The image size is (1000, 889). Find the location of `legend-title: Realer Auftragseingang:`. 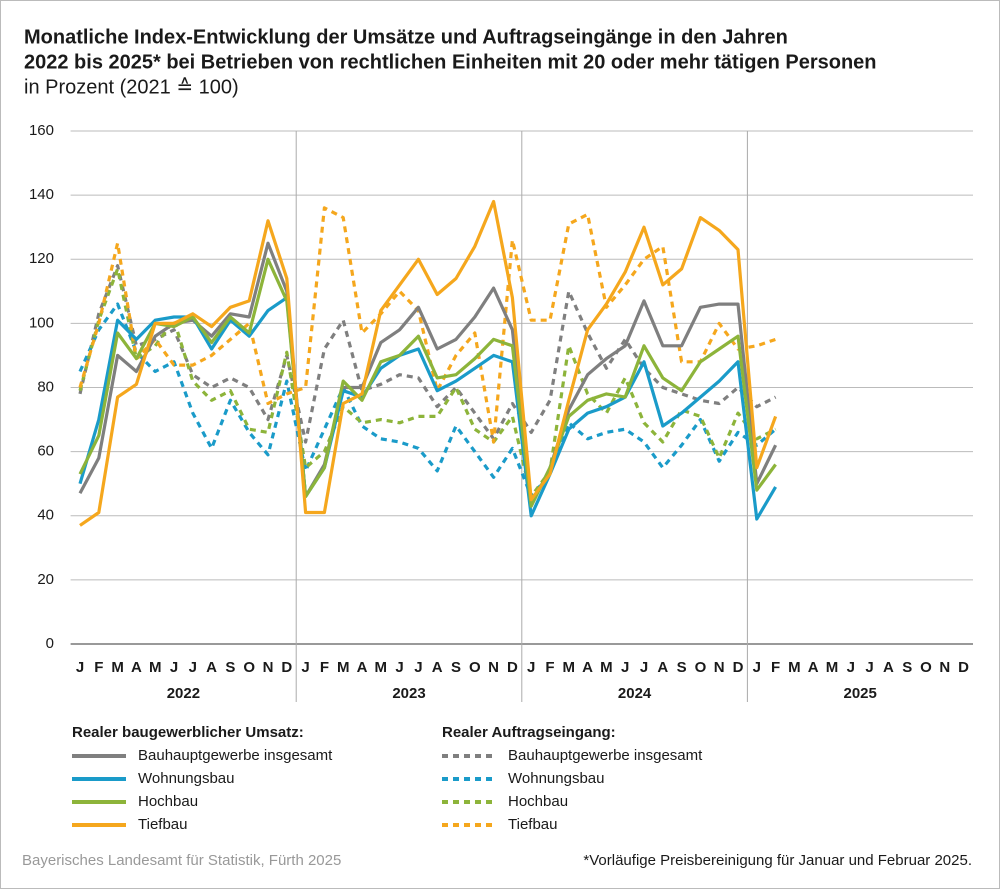

legend-title: Realer Auftragseingang: is located at coordinates (529, 732).